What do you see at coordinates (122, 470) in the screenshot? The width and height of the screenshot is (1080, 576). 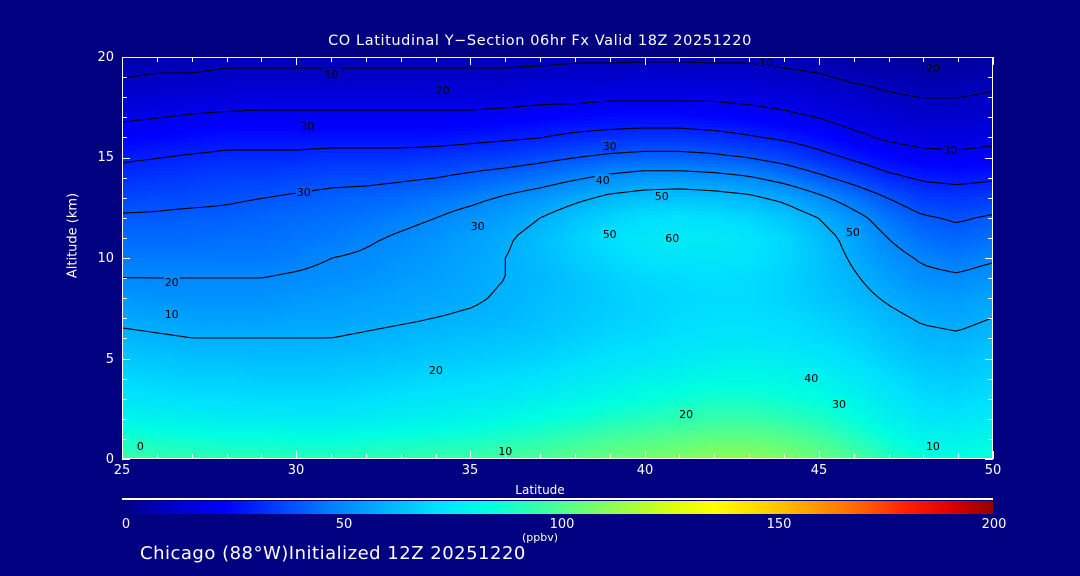 I see `x-tick-25: 25` at bounding box center [122, 470].